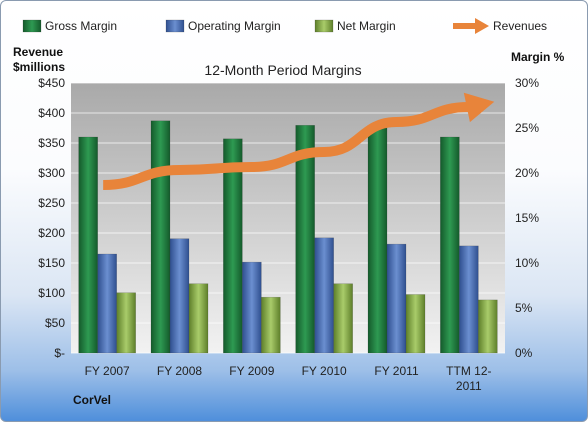 The height and width of the screenshot is (422, 588). Describe the element at coordinates (524, 353) in the screenshot. I see `right-tick-label: 0%` at that location.